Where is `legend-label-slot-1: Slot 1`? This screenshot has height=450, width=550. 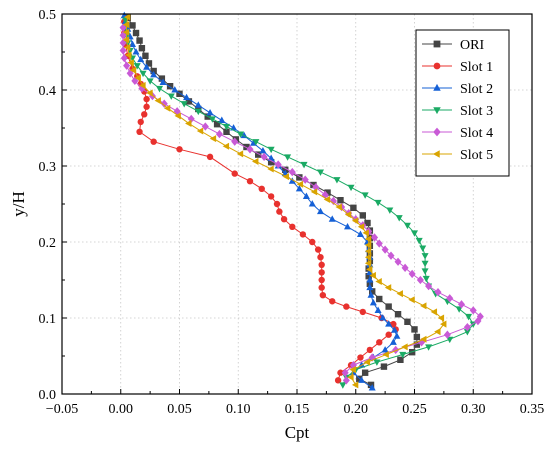 legend-label-slot-1: Slot 1 is located at coordinates (476, 67).